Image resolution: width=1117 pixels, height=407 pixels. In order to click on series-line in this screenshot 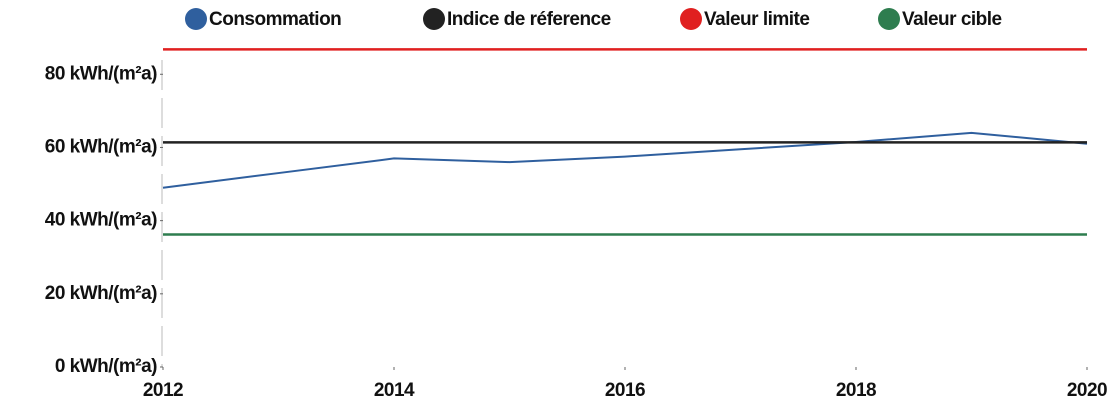, I will do `click(625, 160)`.